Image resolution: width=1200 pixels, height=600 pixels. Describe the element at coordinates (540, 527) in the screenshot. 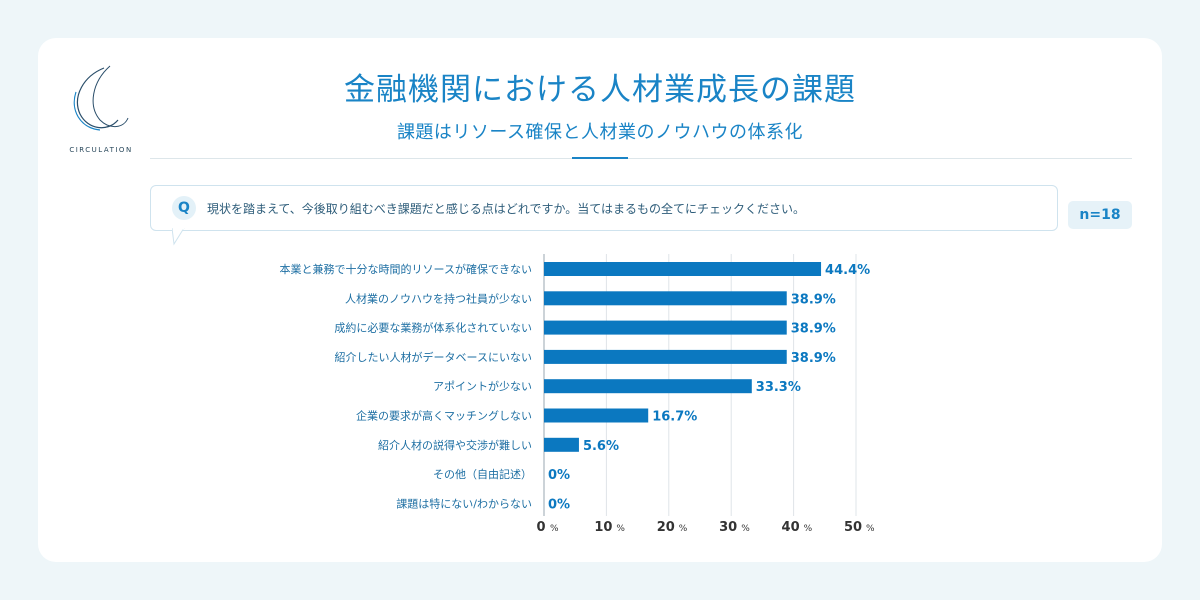

I see `x-tick-label: 0` at that location.